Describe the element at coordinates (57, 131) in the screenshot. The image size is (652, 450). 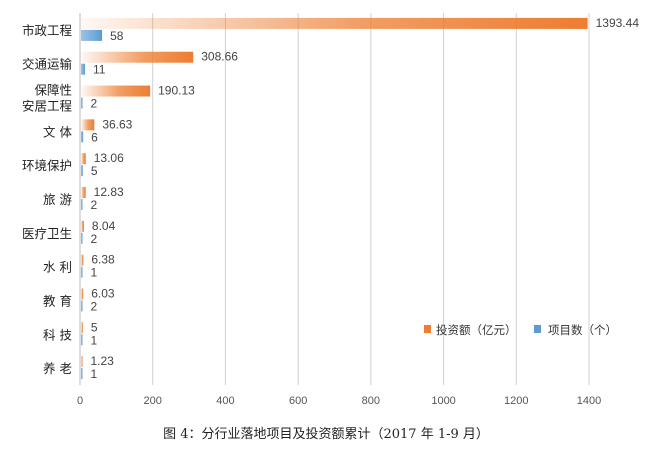
I see `category-label: 文 体` at that location.